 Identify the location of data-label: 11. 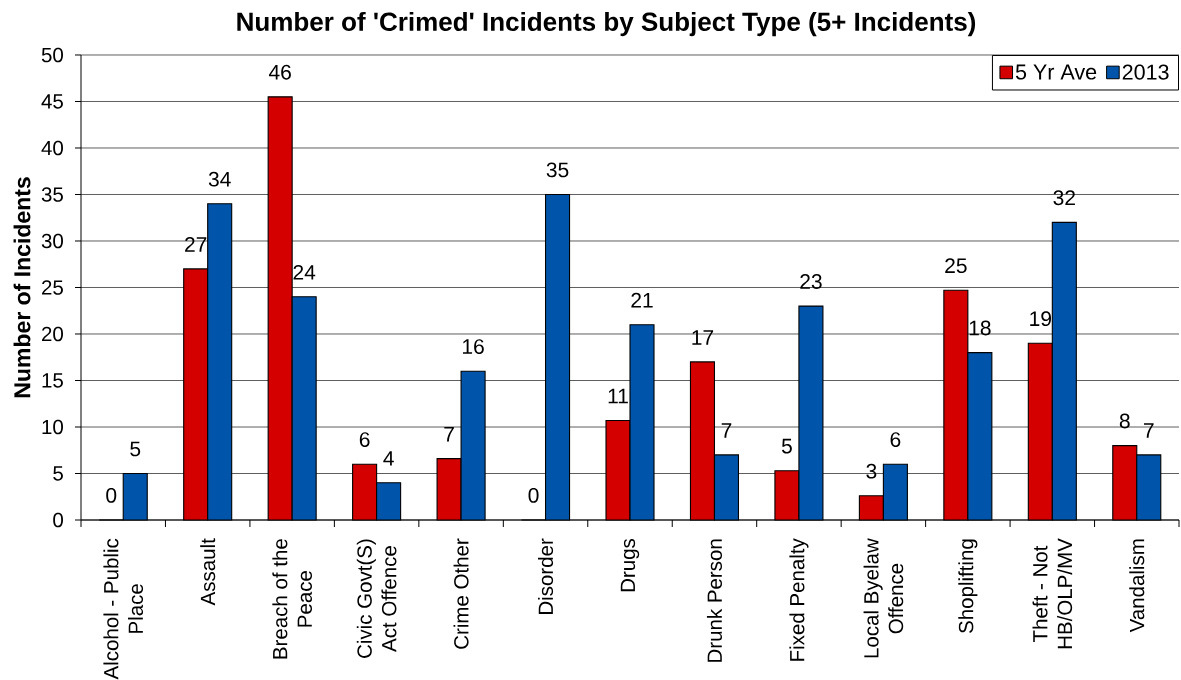
(618, 396).